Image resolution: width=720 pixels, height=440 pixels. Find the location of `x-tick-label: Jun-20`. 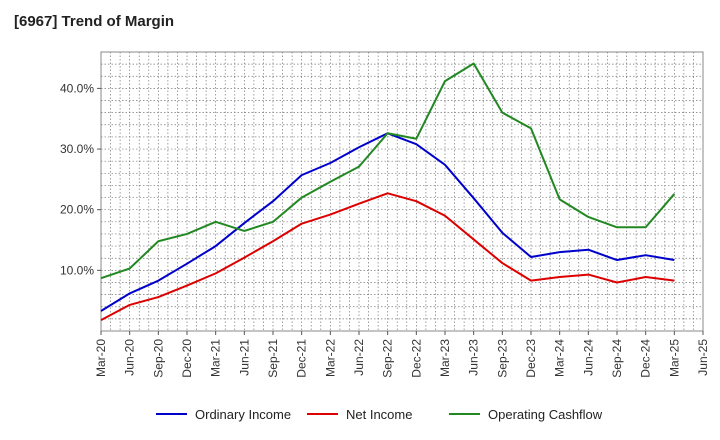

x-tick-label: Jun-20 is located at coordinates (130, 357).